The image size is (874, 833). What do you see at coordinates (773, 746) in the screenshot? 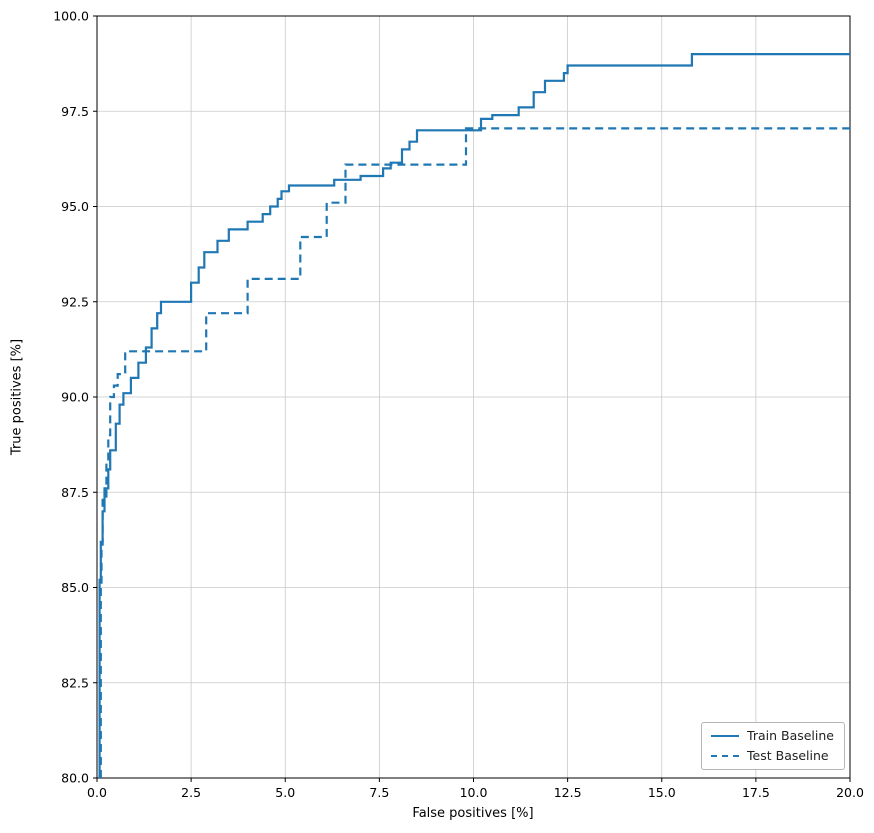
I see `legend: Train Baseline Test Baseline` at bounding box center [773, 746].